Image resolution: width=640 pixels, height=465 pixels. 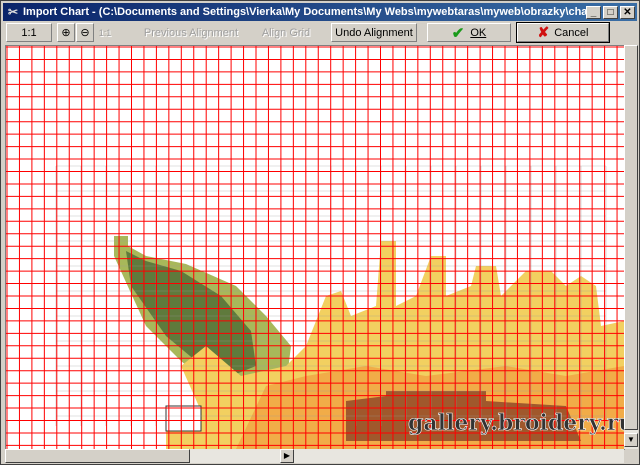 I want to click on horizontal-scroll-thumb, so click(x=97, y=456).